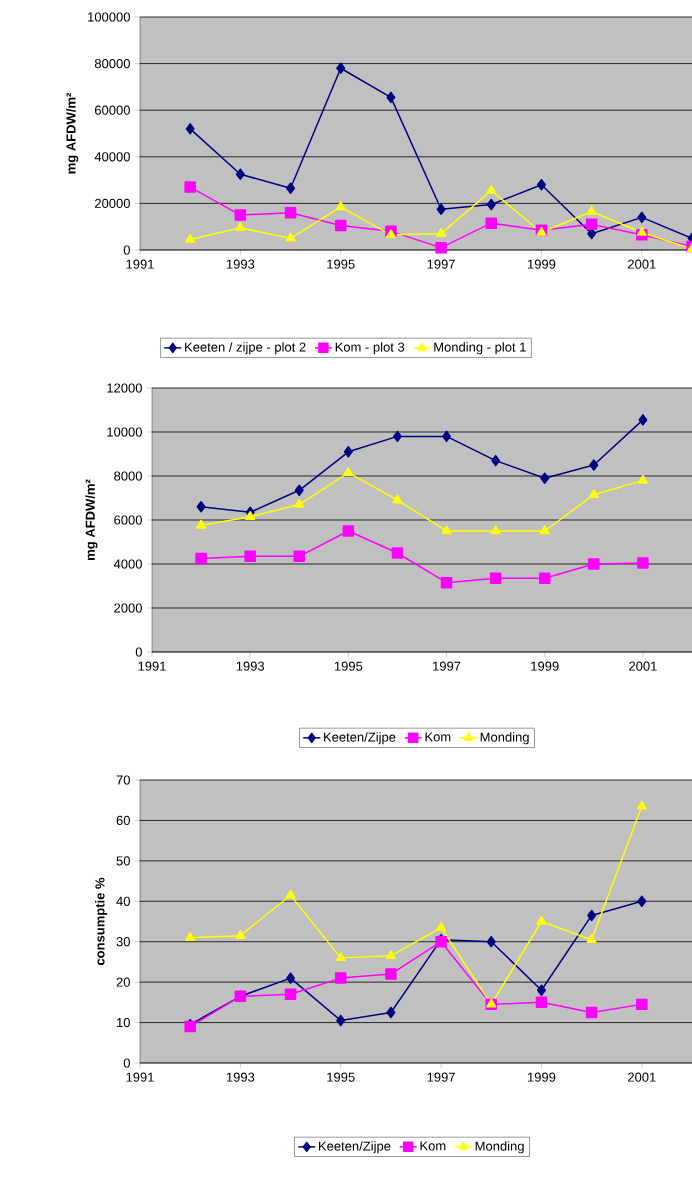 Image resolution: width=692 pixels, height=1180 pixels. I want to click on y-tick-label: 10000, so click(124, 432).